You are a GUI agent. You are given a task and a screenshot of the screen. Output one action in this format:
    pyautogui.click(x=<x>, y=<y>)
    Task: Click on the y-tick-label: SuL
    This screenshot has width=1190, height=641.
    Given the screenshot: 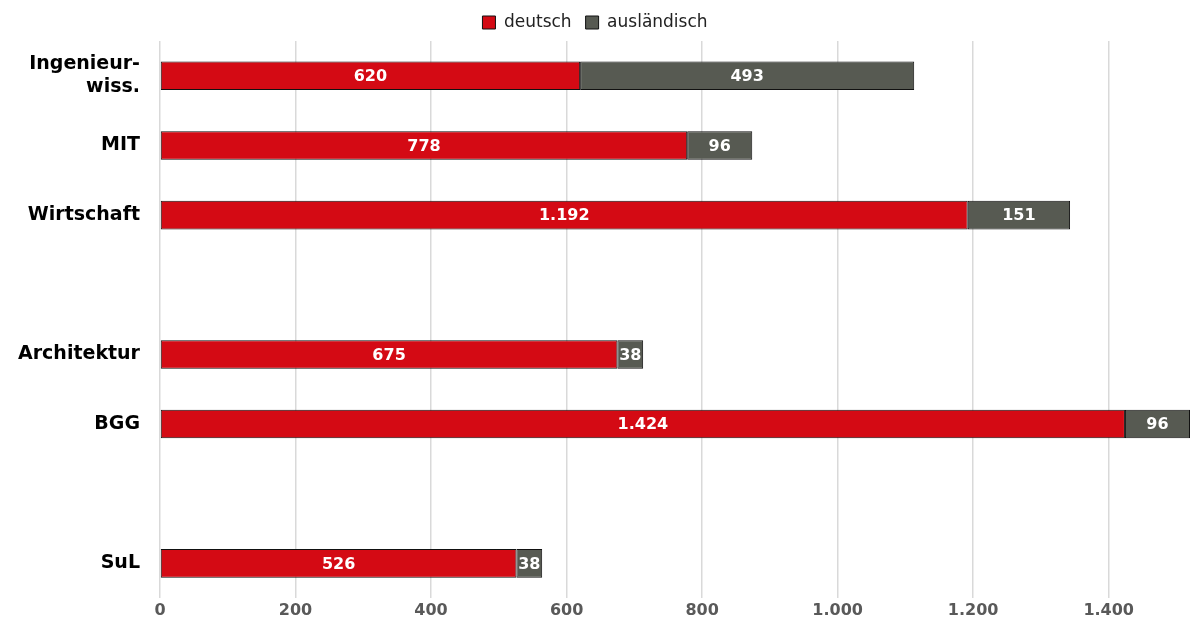 What is the action you would take?
    pyautogui.click(x=120, y=561)
    